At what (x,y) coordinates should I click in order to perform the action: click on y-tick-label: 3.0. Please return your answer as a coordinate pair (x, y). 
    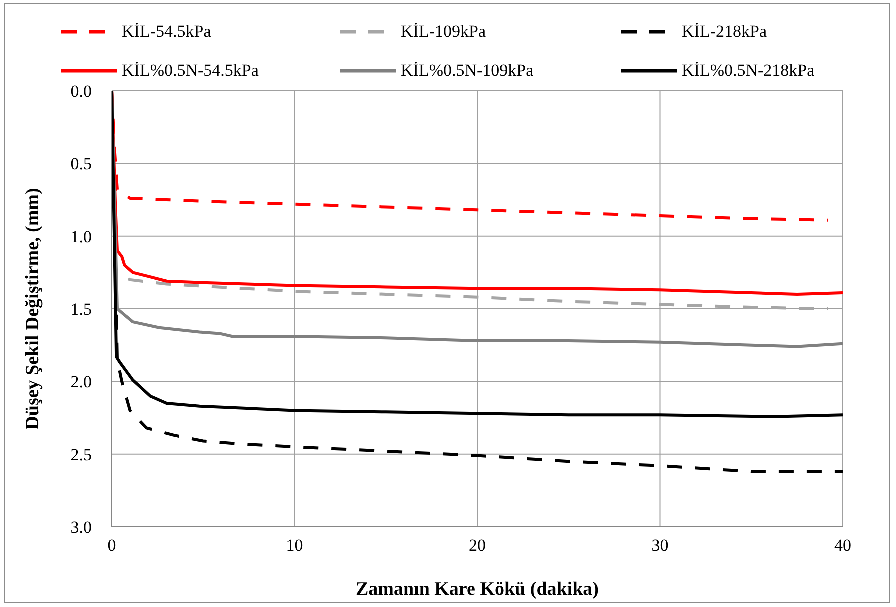
    Looking at the image, I should click on (81, 528).